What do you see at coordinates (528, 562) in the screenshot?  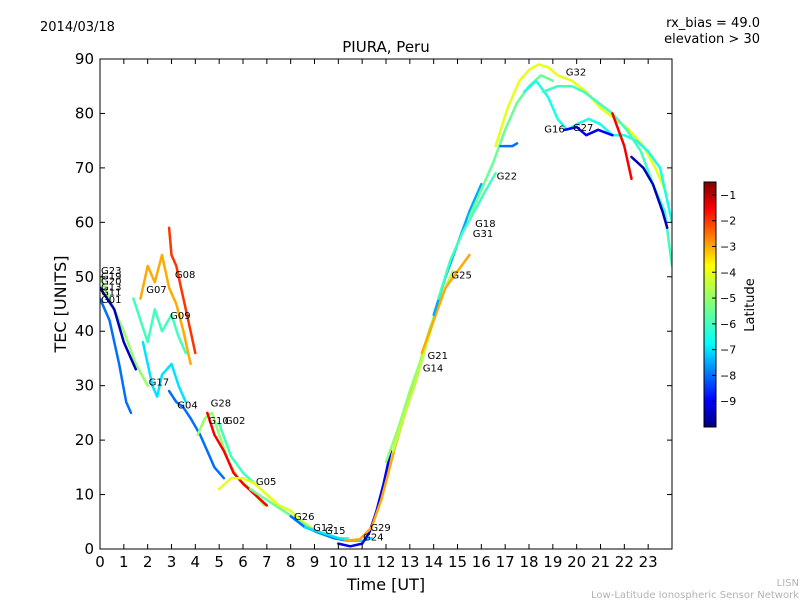 I see `x-tick-label: 18` at bounding box center [528, 562].